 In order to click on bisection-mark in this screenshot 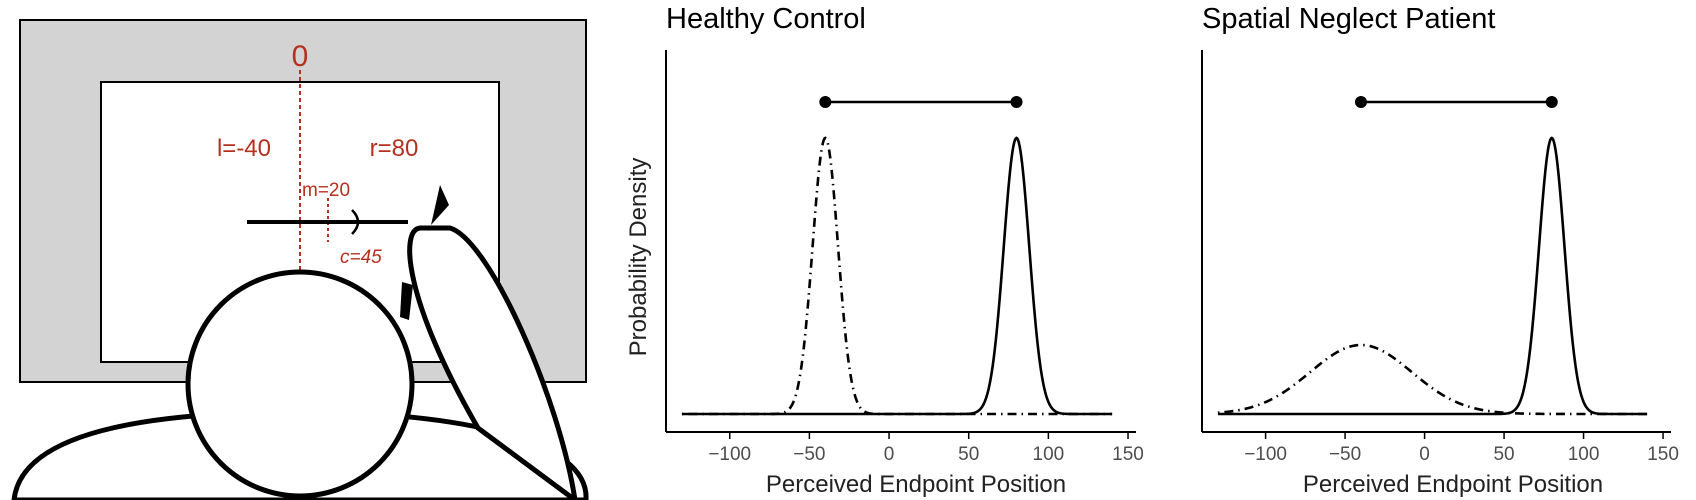, I will do `click(355, 222)`.